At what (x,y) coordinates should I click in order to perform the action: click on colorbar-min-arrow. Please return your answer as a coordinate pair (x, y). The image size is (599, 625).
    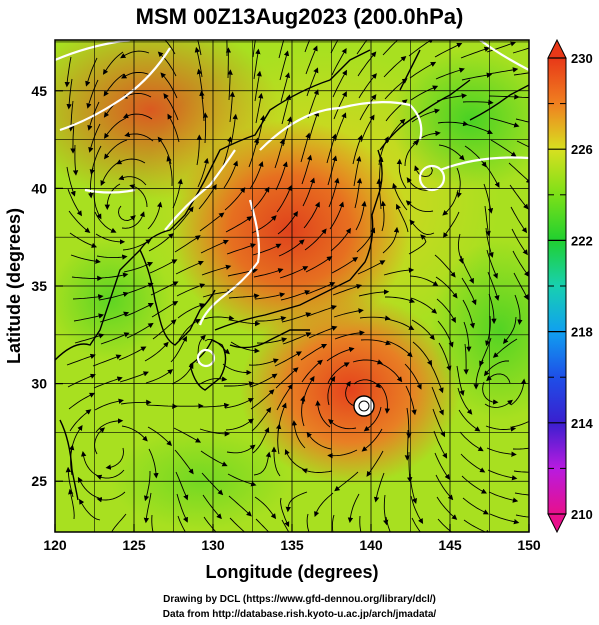
    Looking at the image, I should click on (557, 523).